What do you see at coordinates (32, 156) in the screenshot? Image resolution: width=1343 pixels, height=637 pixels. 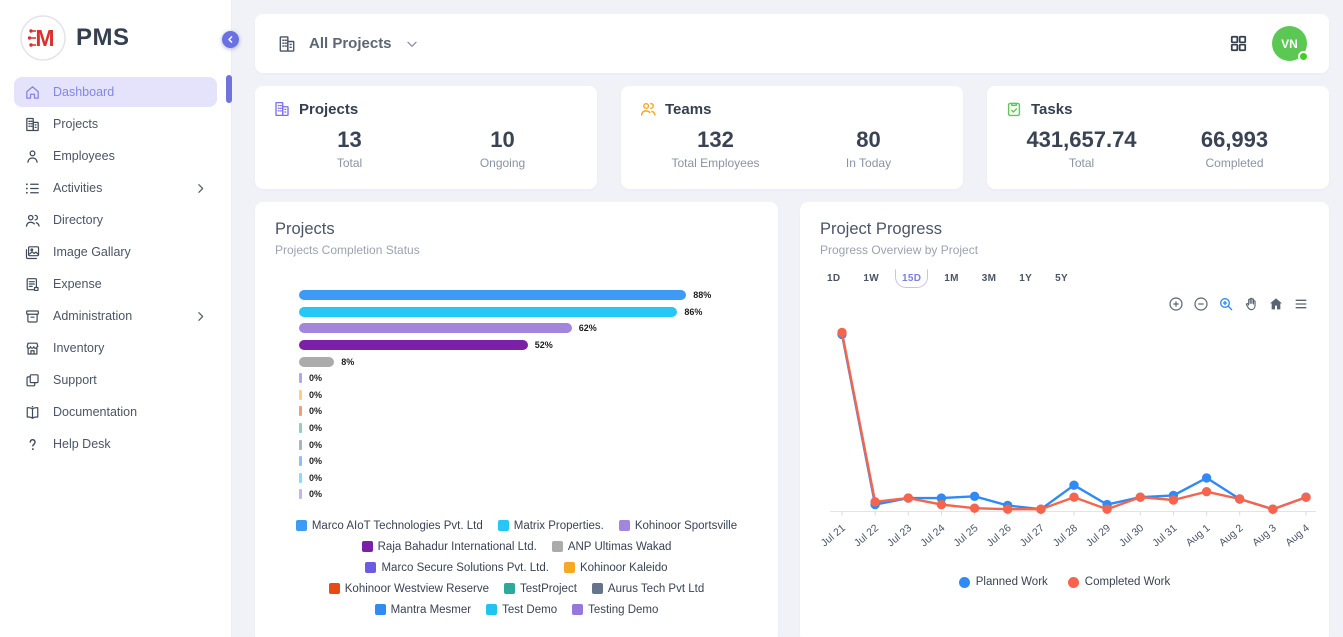 I see `person-icon` at bounding box center [32, 156].